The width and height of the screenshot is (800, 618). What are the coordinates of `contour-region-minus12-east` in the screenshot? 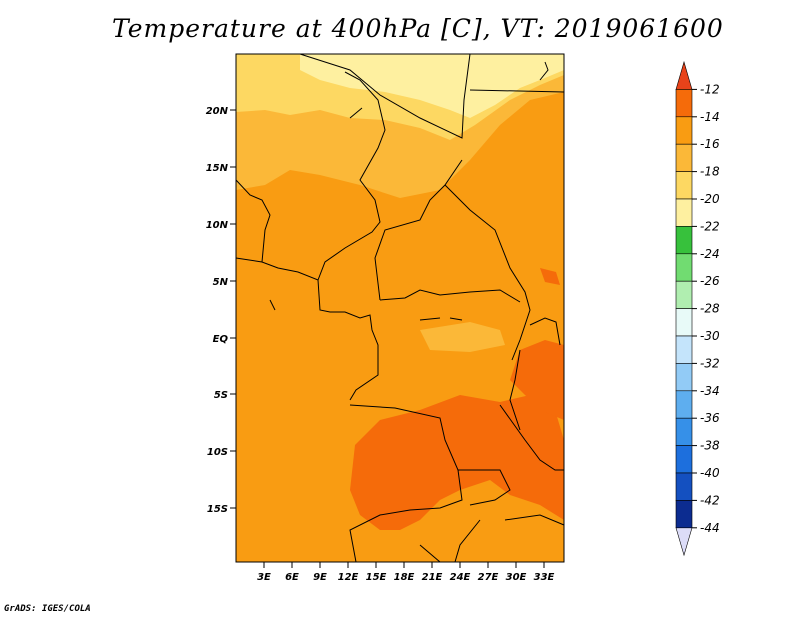 It's located at (537, 380).